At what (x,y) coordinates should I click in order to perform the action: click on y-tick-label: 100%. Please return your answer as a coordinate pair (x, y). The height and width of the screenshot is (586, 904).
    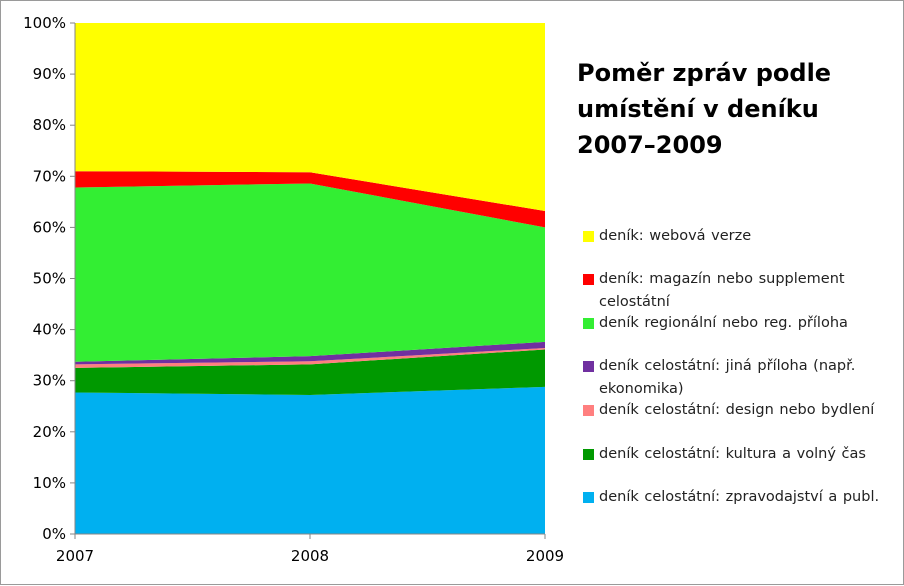
    Looking at the image, I should click on (44, 23).